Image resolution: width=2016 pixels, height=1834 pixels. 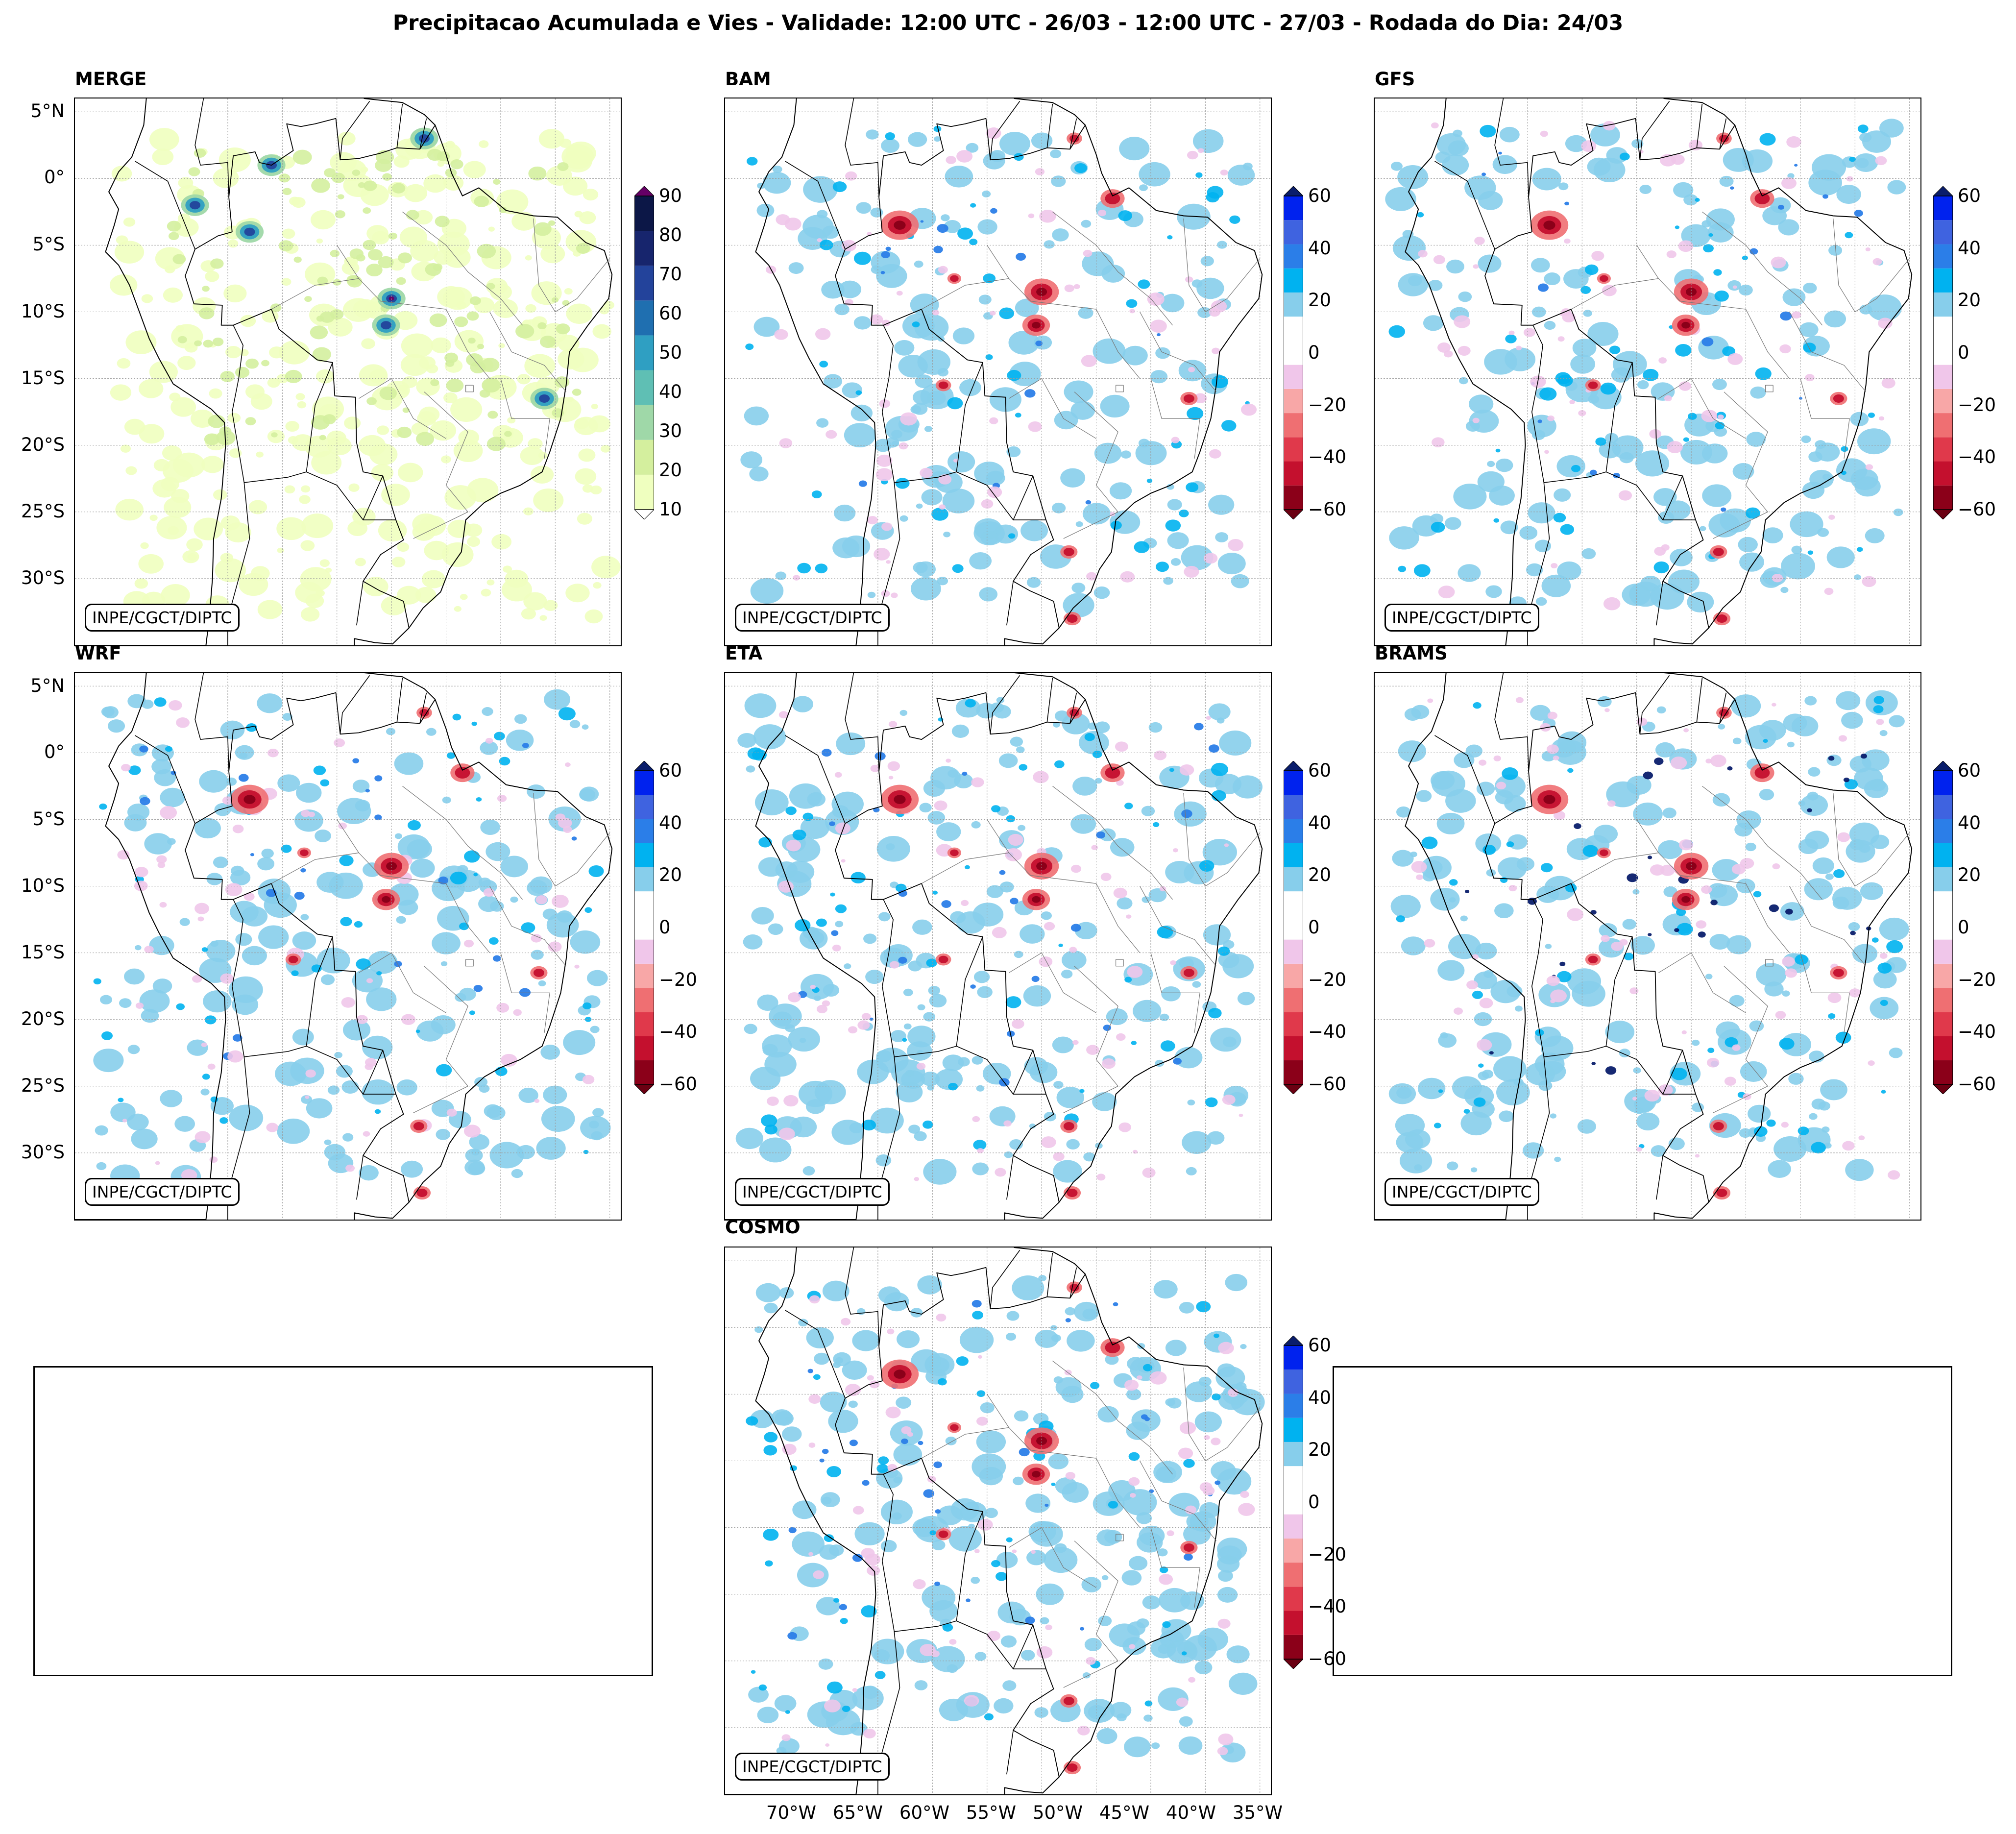 I want to click on colorbar-label: 40, so click(x=1320, y=1398).